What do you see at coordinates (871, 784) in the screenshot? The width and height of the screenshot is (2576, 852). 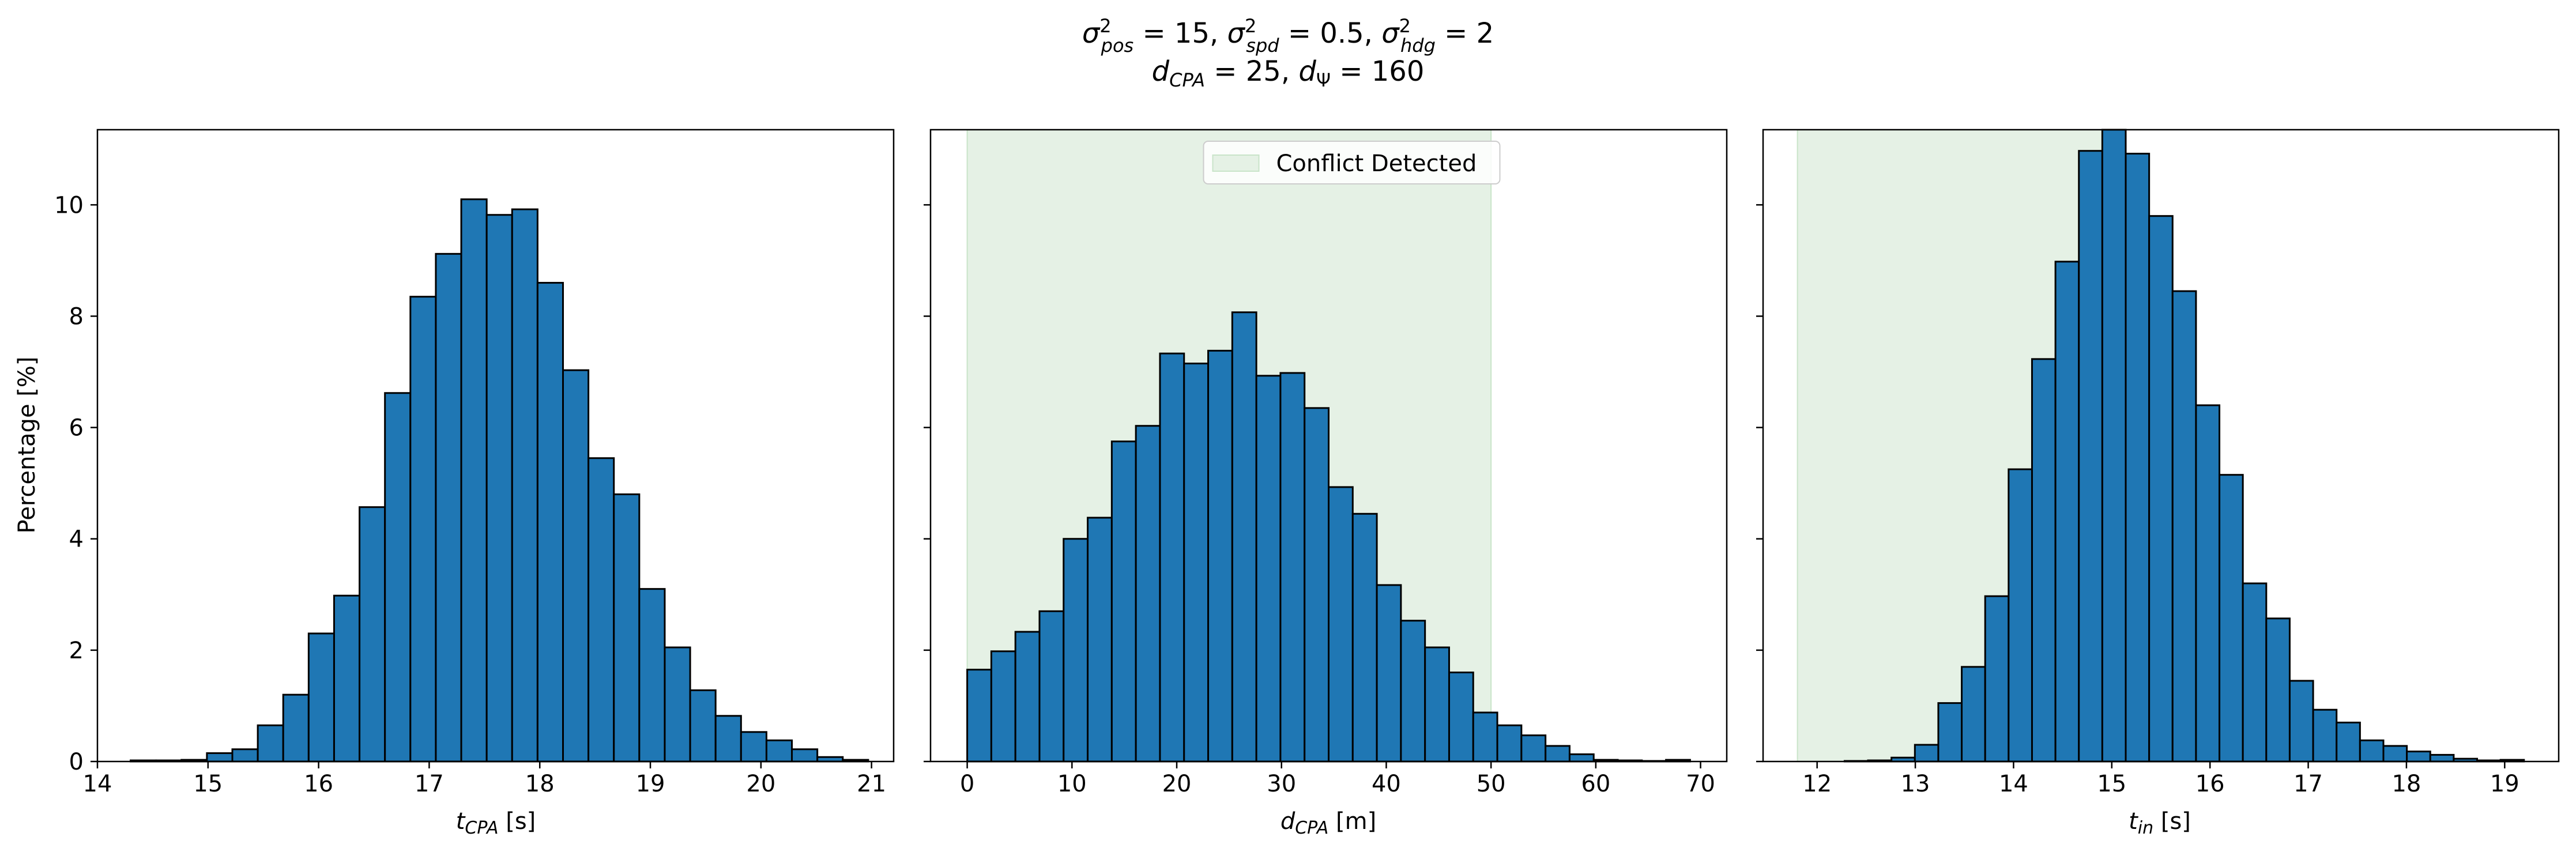 I see `x-tick-label: 21` at bounding box center [871, 784].